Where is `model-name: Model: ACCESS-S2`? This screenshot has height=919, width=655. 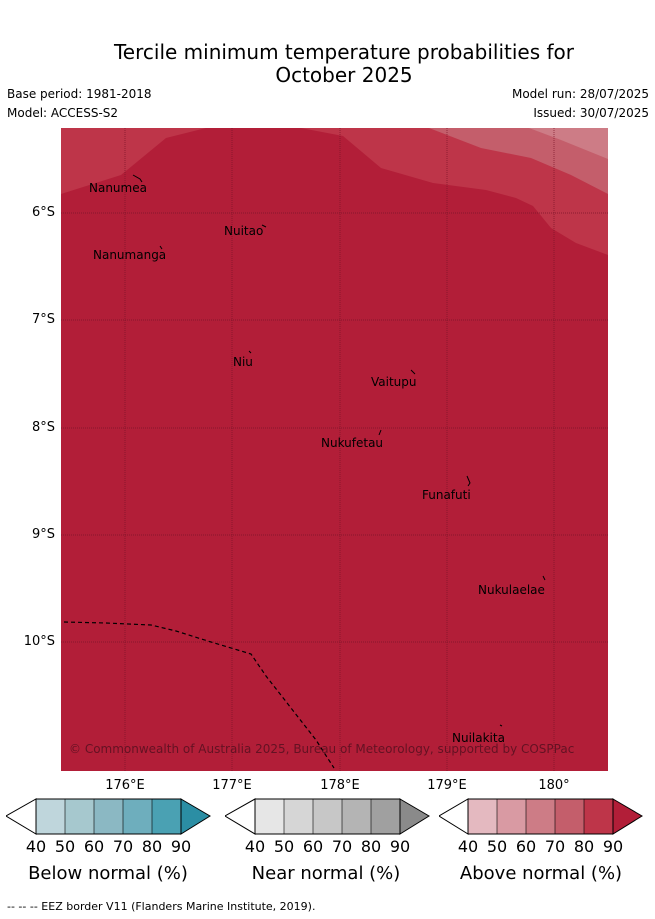
model-name: Model: ACCESS-S2 is located at coordinates (63, 113).